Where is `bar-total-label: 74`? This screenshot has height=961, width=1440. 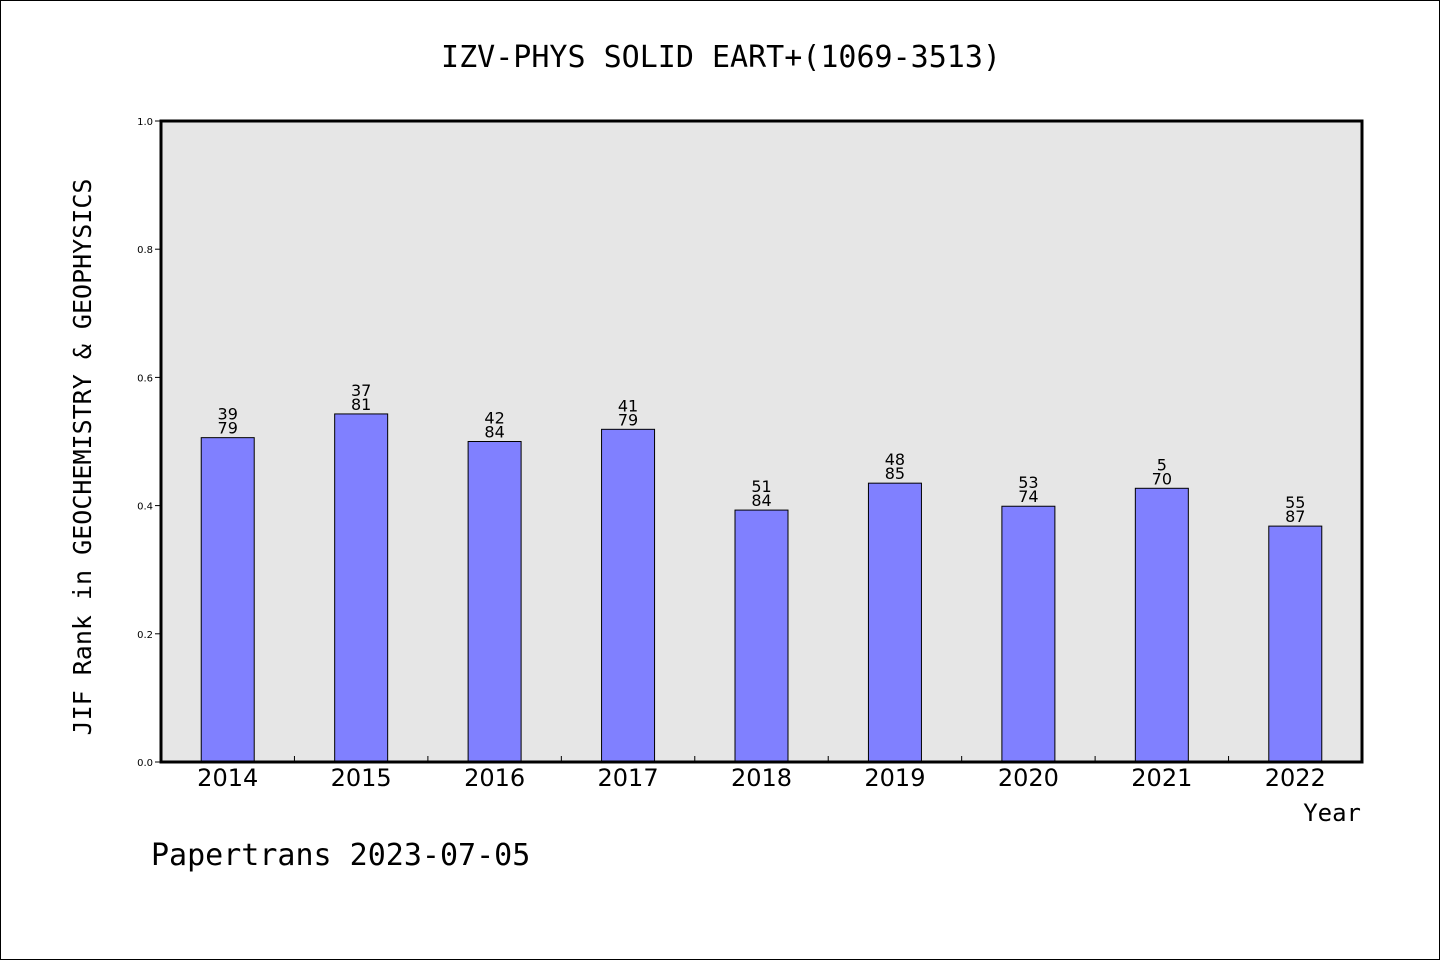 bar-total-label: 74 is located at coordinates (1028, 496).